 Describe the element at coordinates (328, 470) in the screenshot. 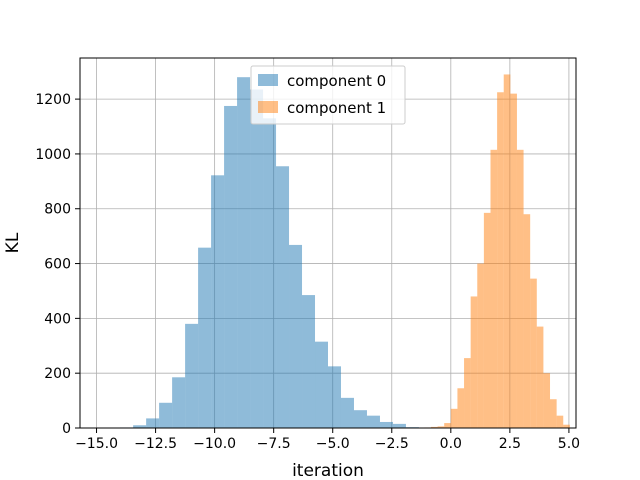

I see `x-axis-label: iteration` at that location.